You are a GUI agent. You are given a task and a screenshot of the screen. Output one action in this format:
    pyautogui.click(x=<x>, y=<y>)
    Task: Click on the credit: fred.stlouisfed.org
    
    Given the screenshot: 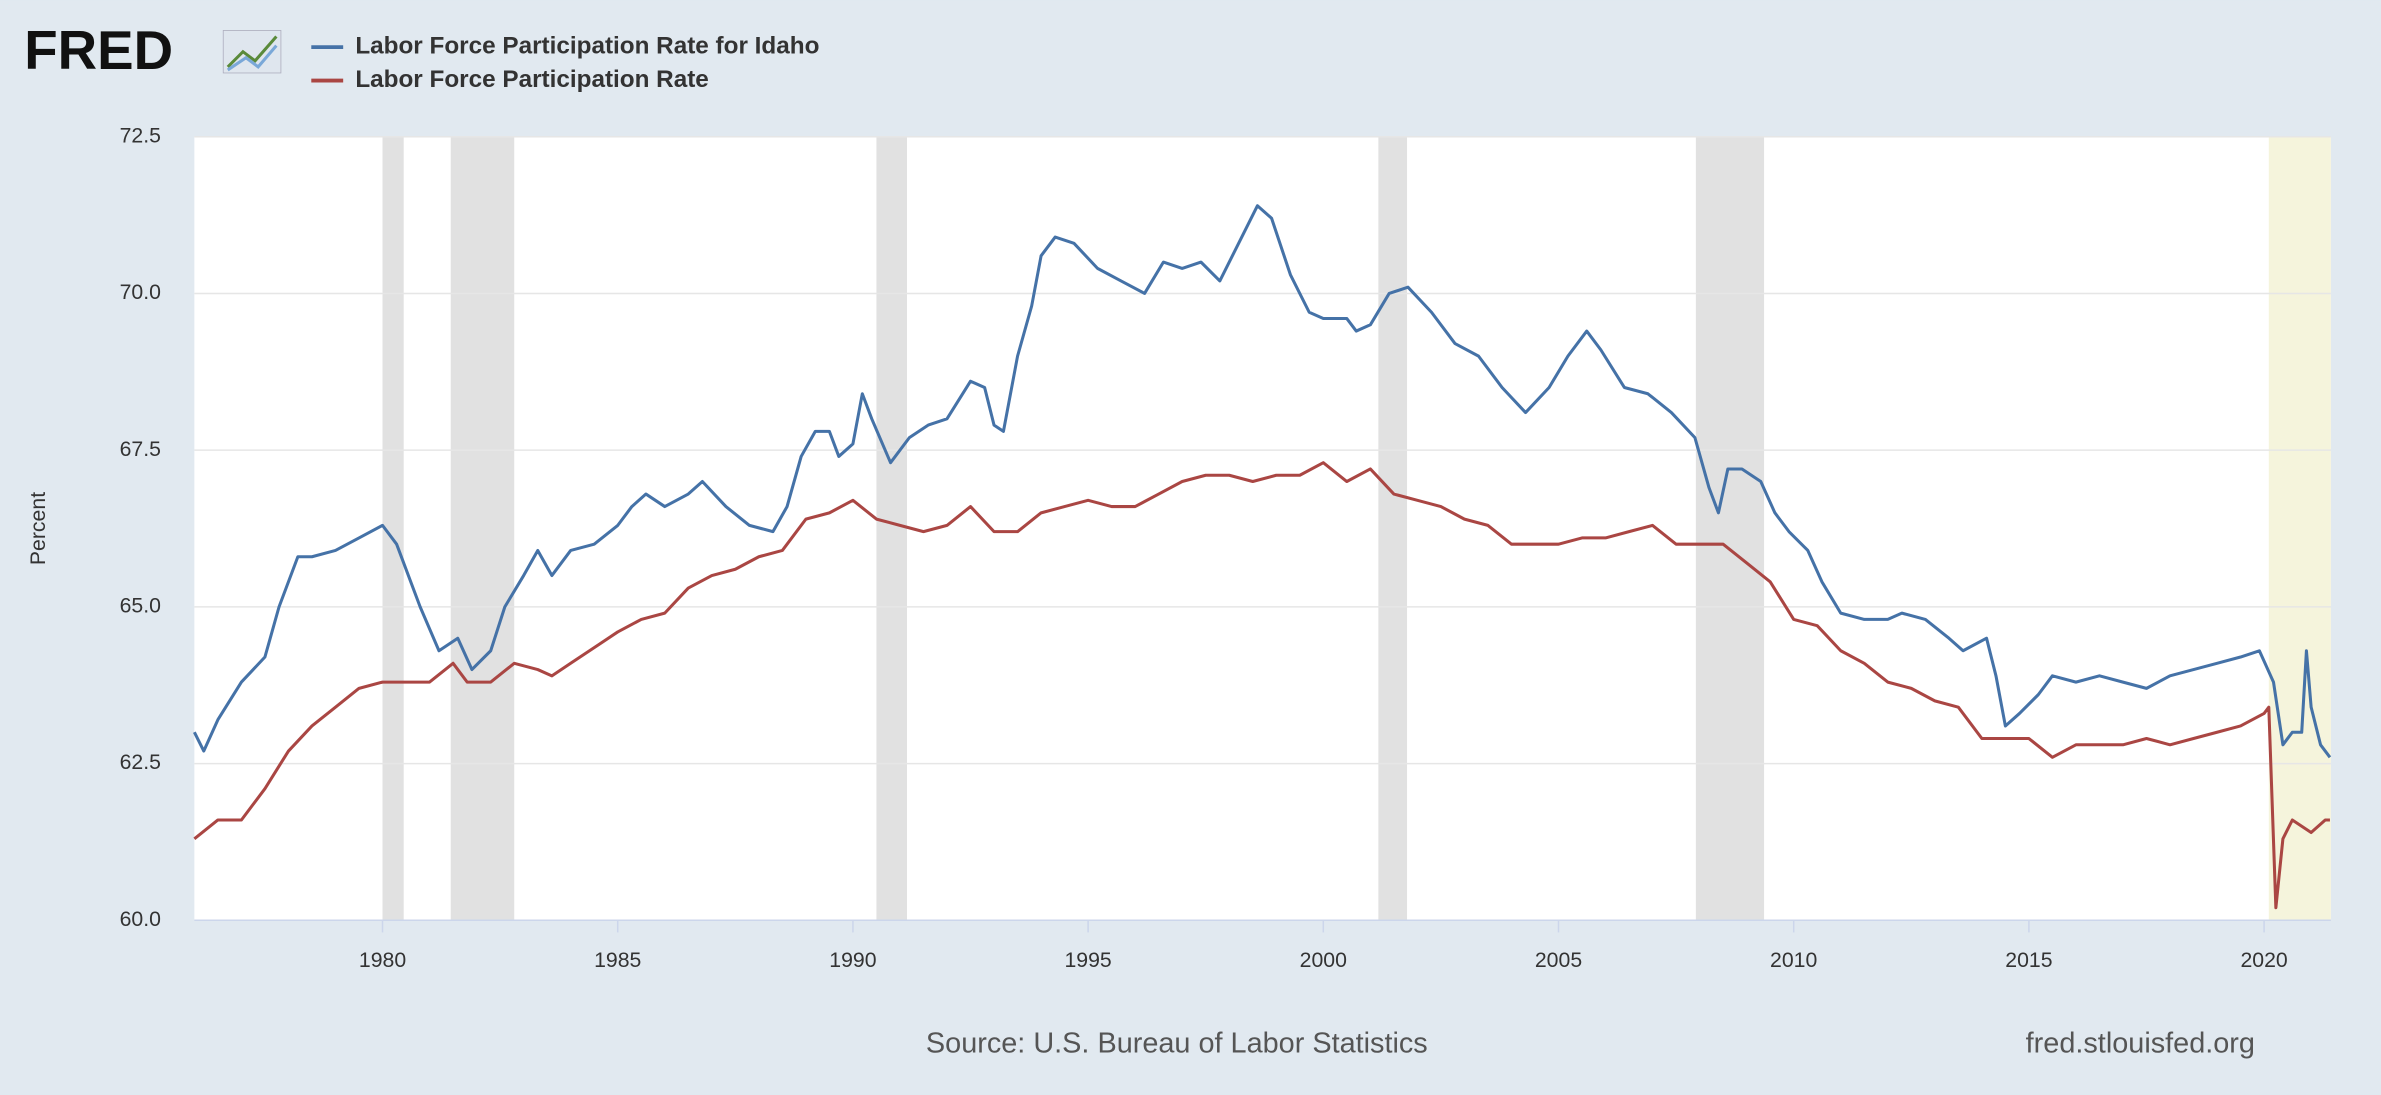 What is the action you would take?
    pyautogui.click(x=2140, y=1043)
    